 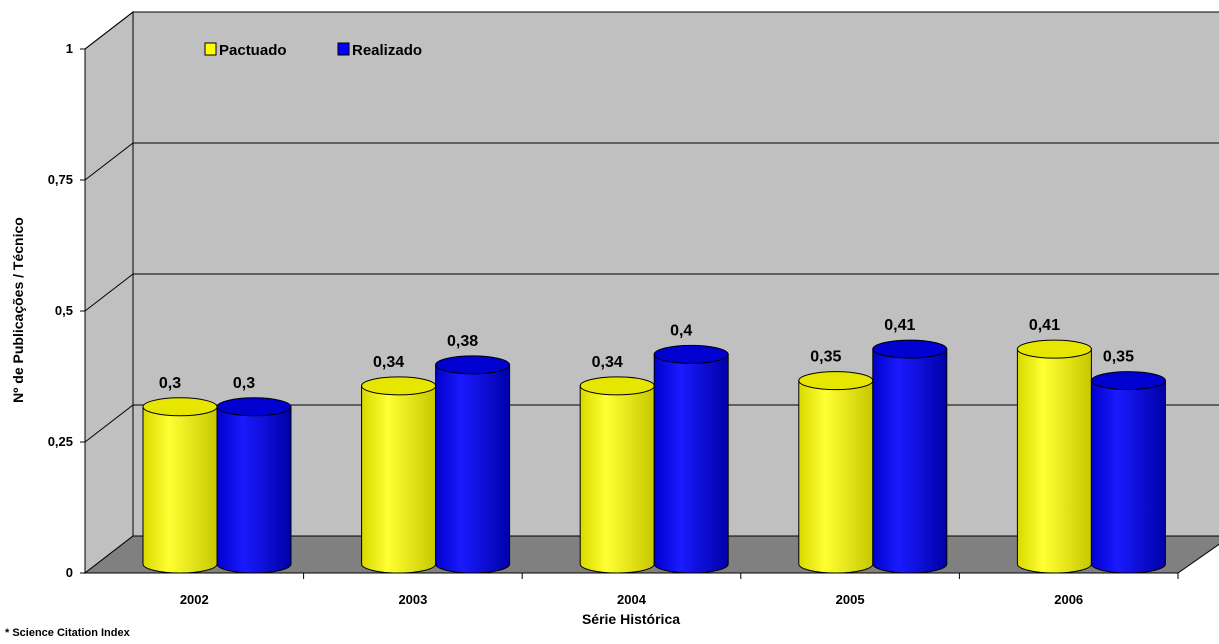 What do you see at coordinates (387, 50) in the screenshot?
I see `legend-label-realizado: Realizado` at bounding box center [387, 50].